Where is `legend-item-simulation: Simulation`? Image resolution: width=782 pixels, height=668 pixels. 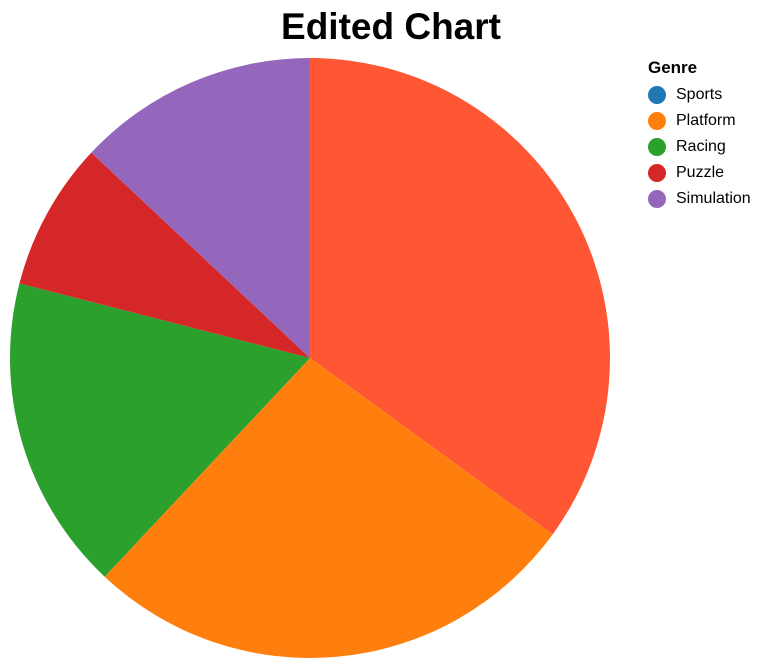 legend-item-simulation: Simulation is located at coordinates (699, 199).